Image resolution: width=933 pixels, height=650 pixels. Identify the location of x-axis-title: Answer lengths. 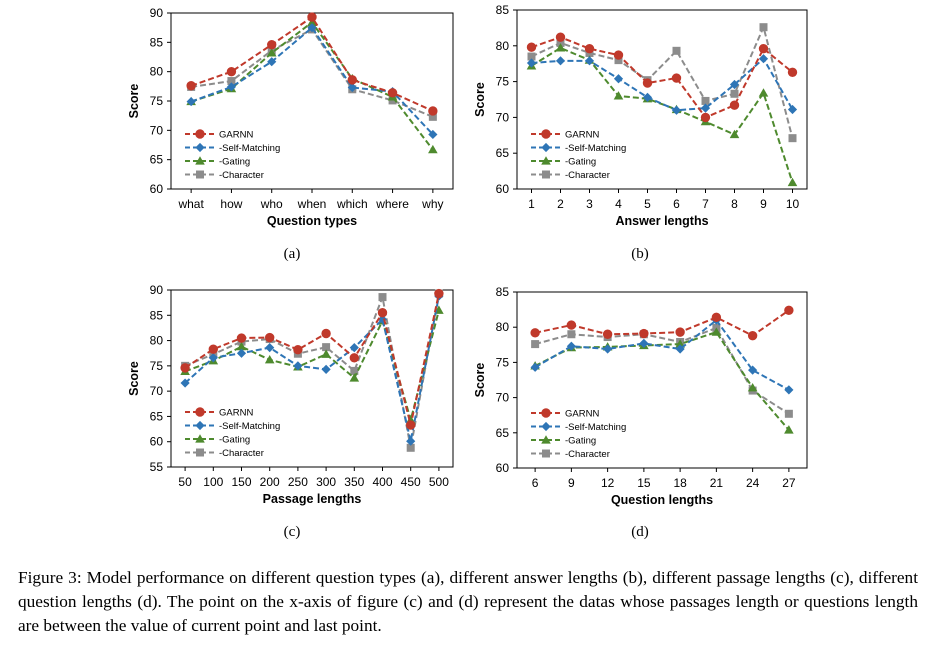
(661, 221).